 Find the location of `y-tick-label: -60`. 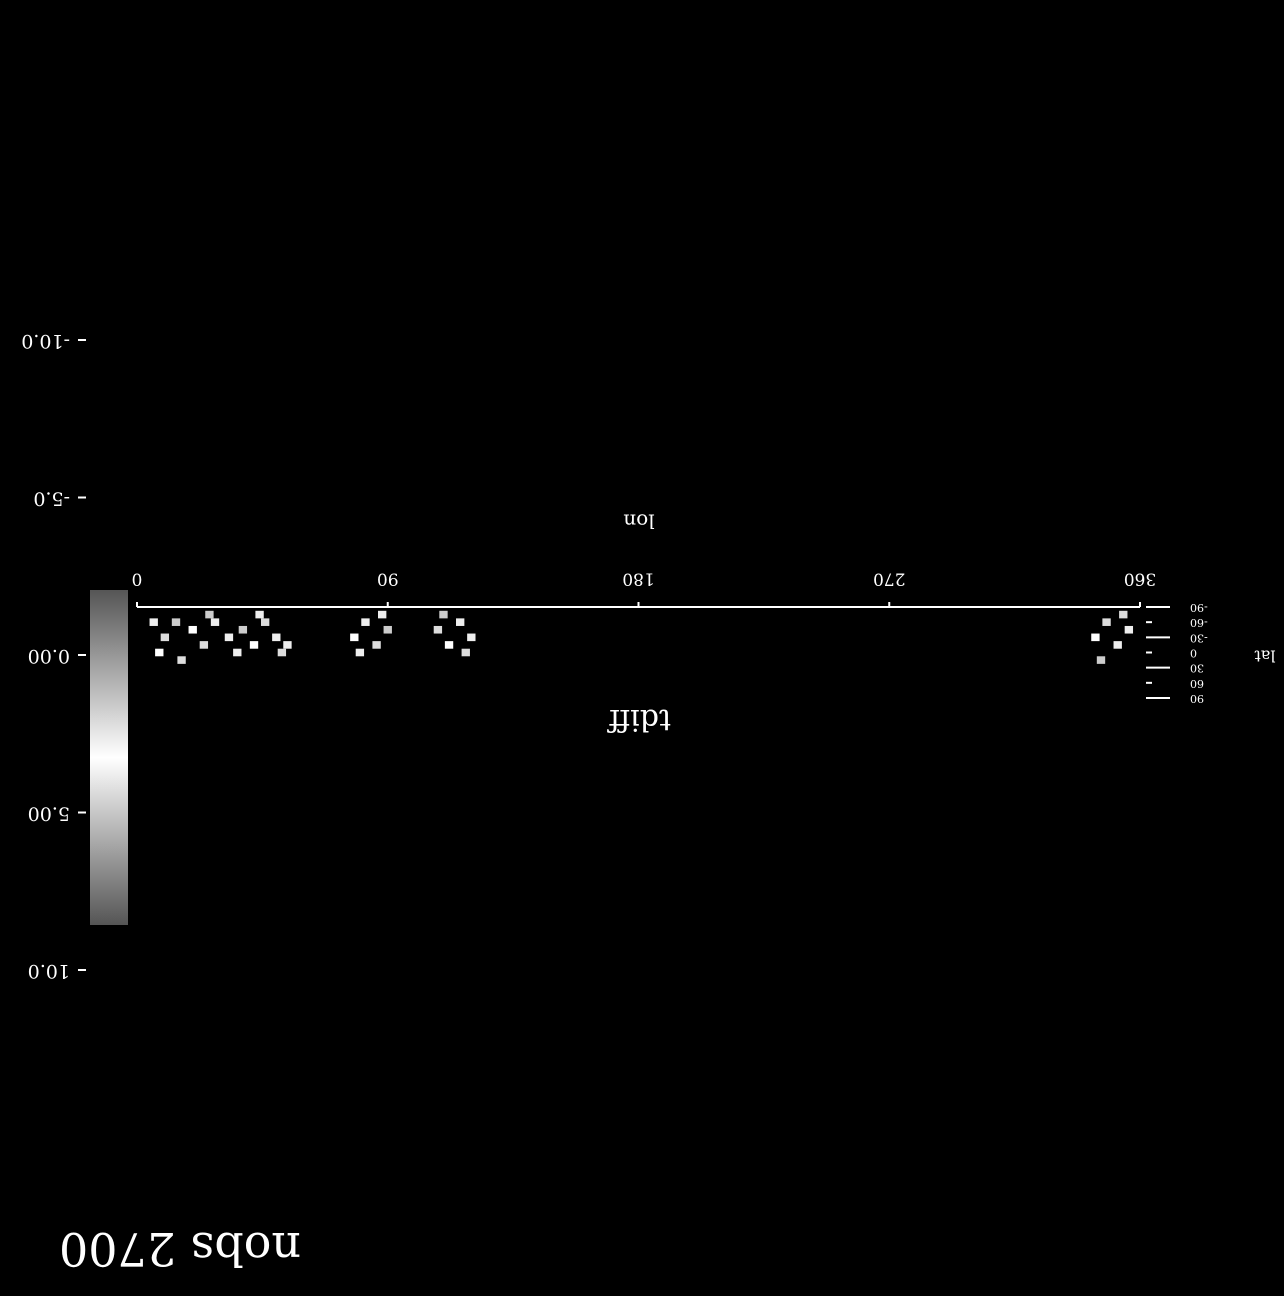

y-tick-label: -60 is located at coordinates (1199, 622).